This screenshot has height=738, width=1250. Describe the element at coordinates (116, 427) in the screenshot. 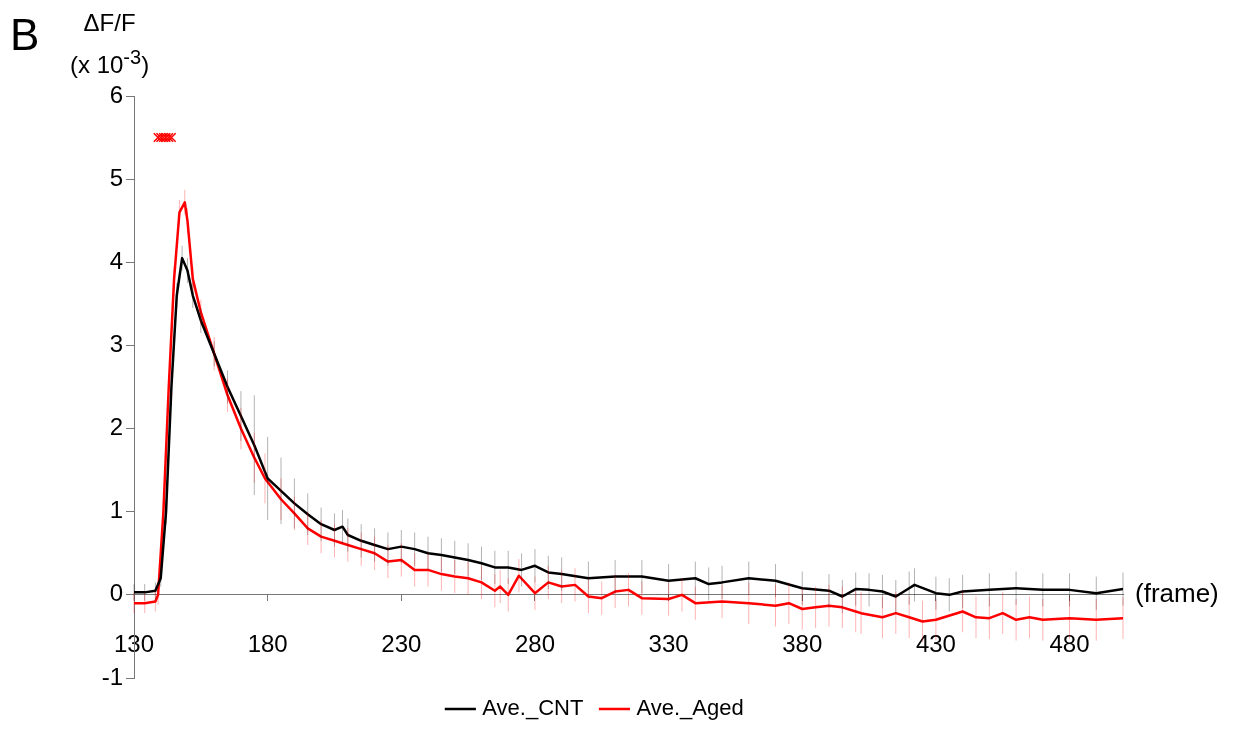

I see `y-tick-label: 2` at that location.